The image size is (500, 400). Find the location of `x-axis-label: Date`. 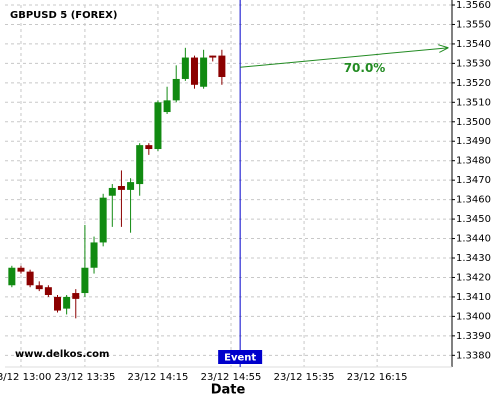

x-axis-label: Date is located at coordinates (228, 390).